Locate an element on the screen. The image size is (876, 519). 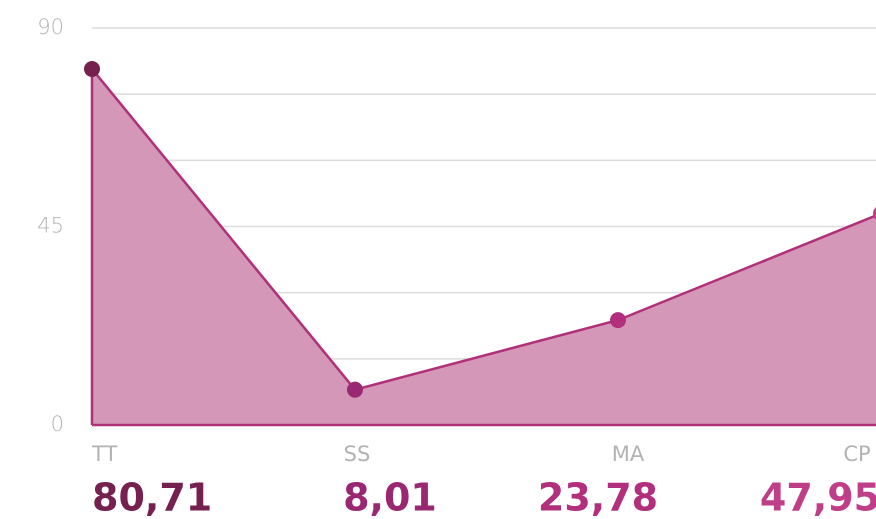
x-tick-label: CP is located at coordinates (856, 454).